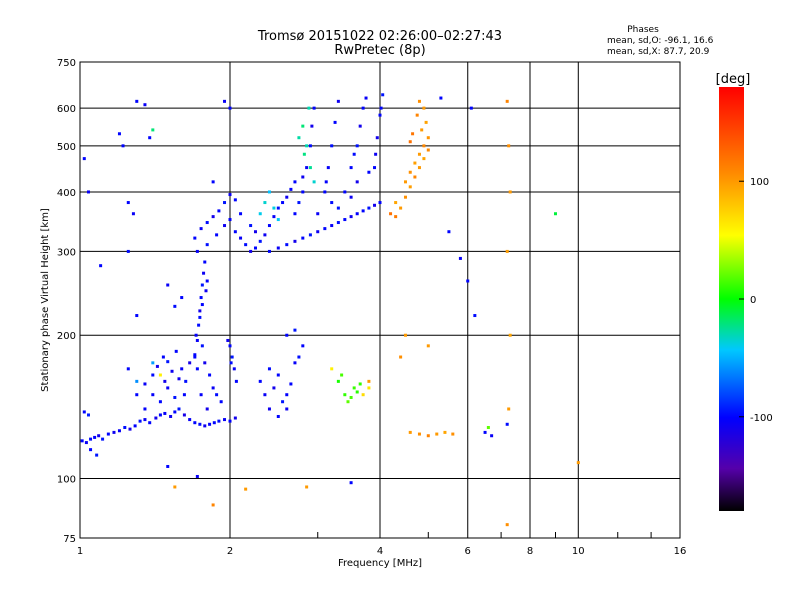 The image size is (800, 600). What do you see at coordinates (66, 109) in the screenshot?
I see `y-tick-label: 600` at bounding box center [66, 109].